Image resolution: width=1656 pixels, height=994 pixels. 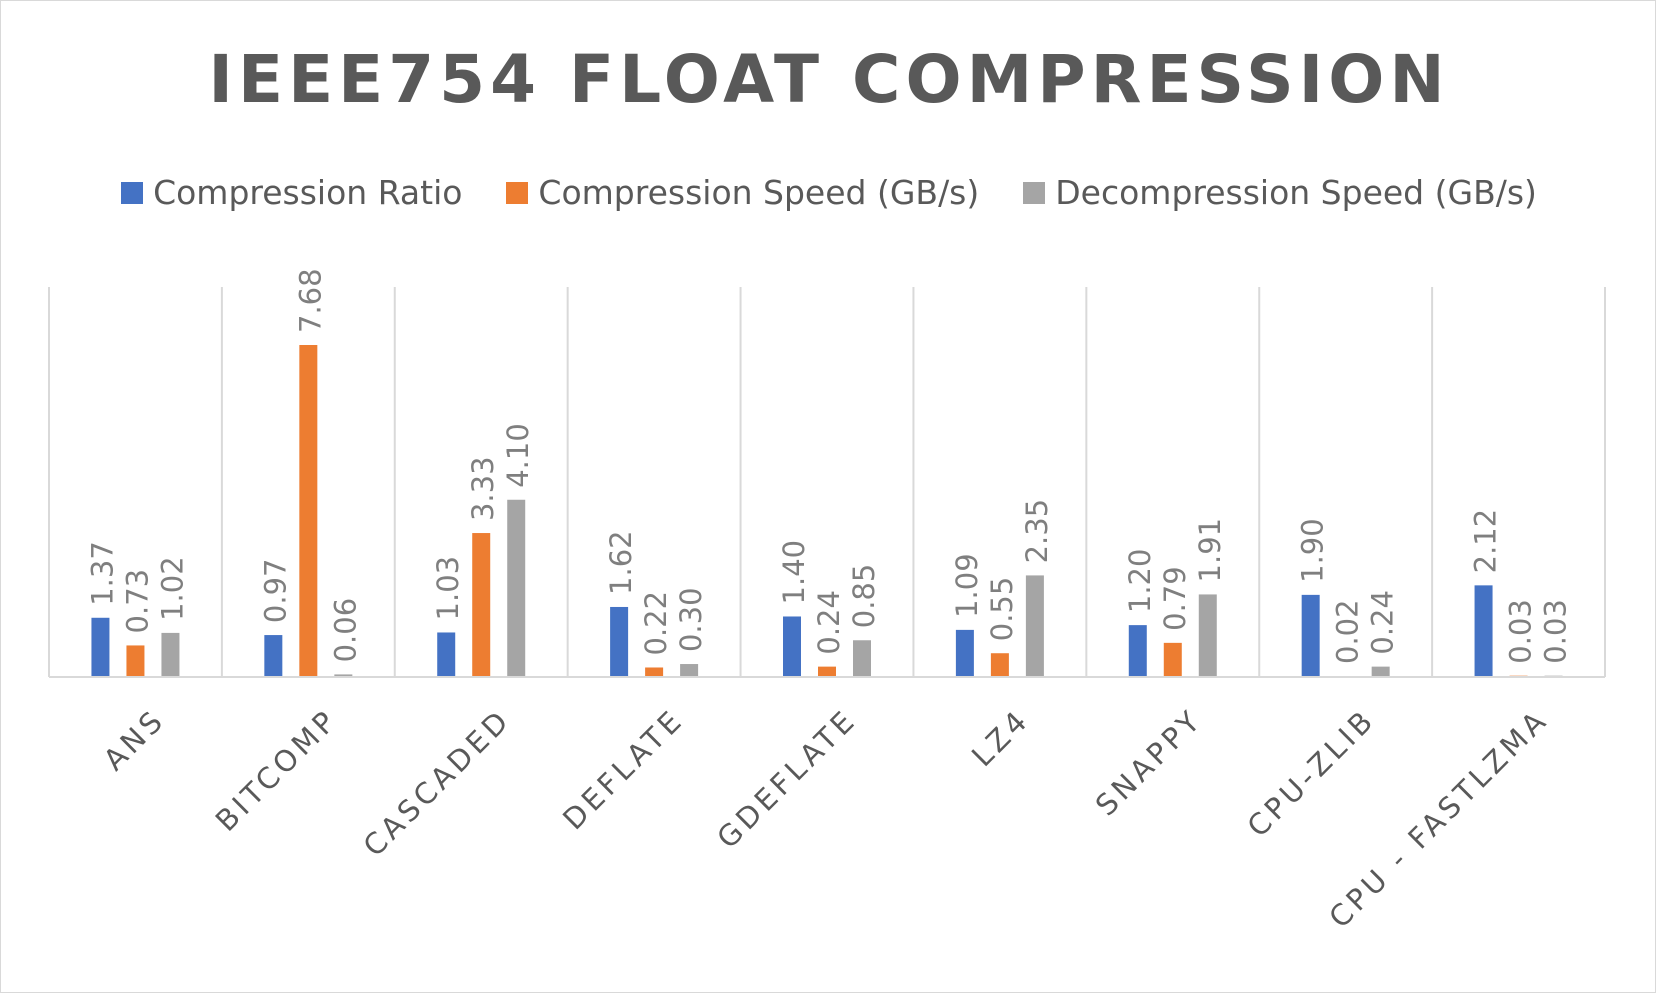 I want to click on data-label: 3.33, so click(x=483, y=488).